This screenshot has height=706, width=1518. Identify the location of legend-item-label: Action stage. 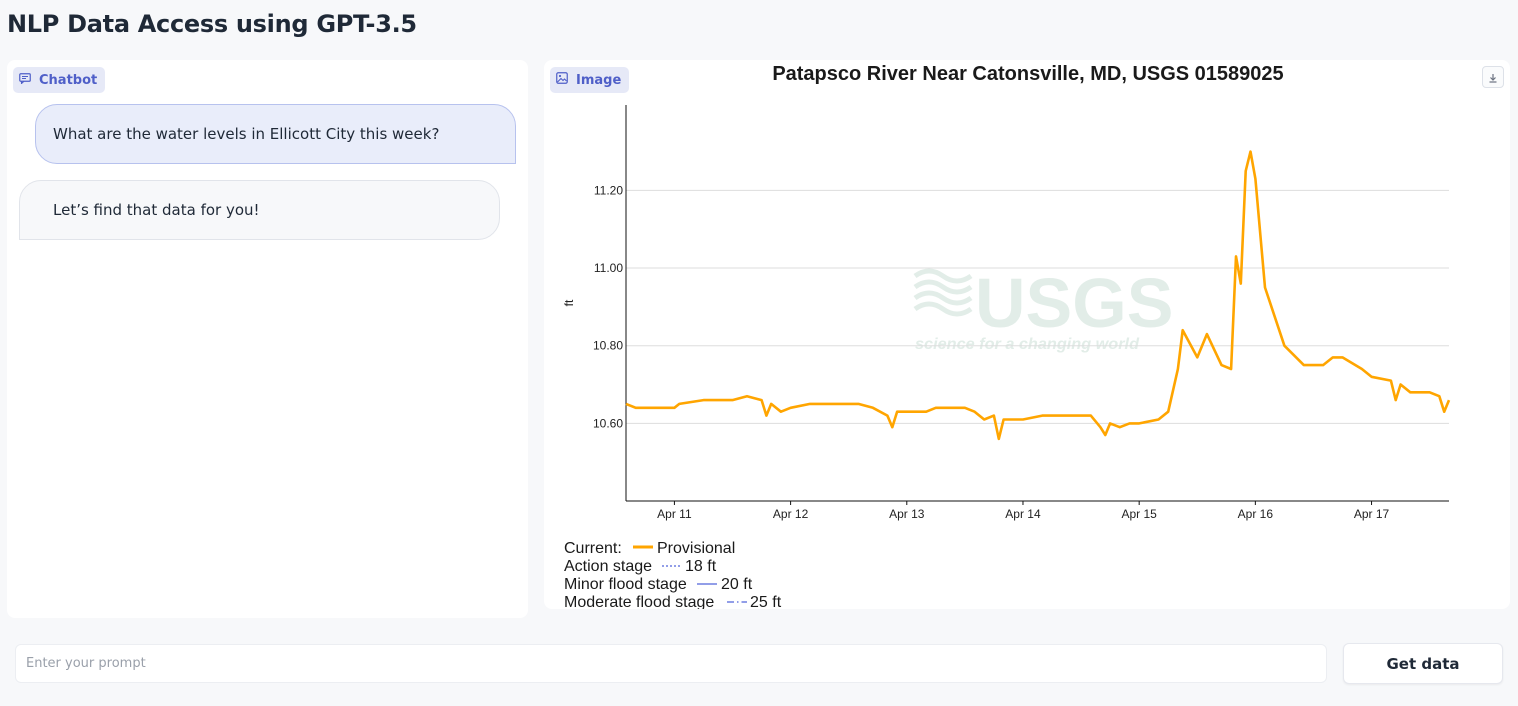
(608, 566).